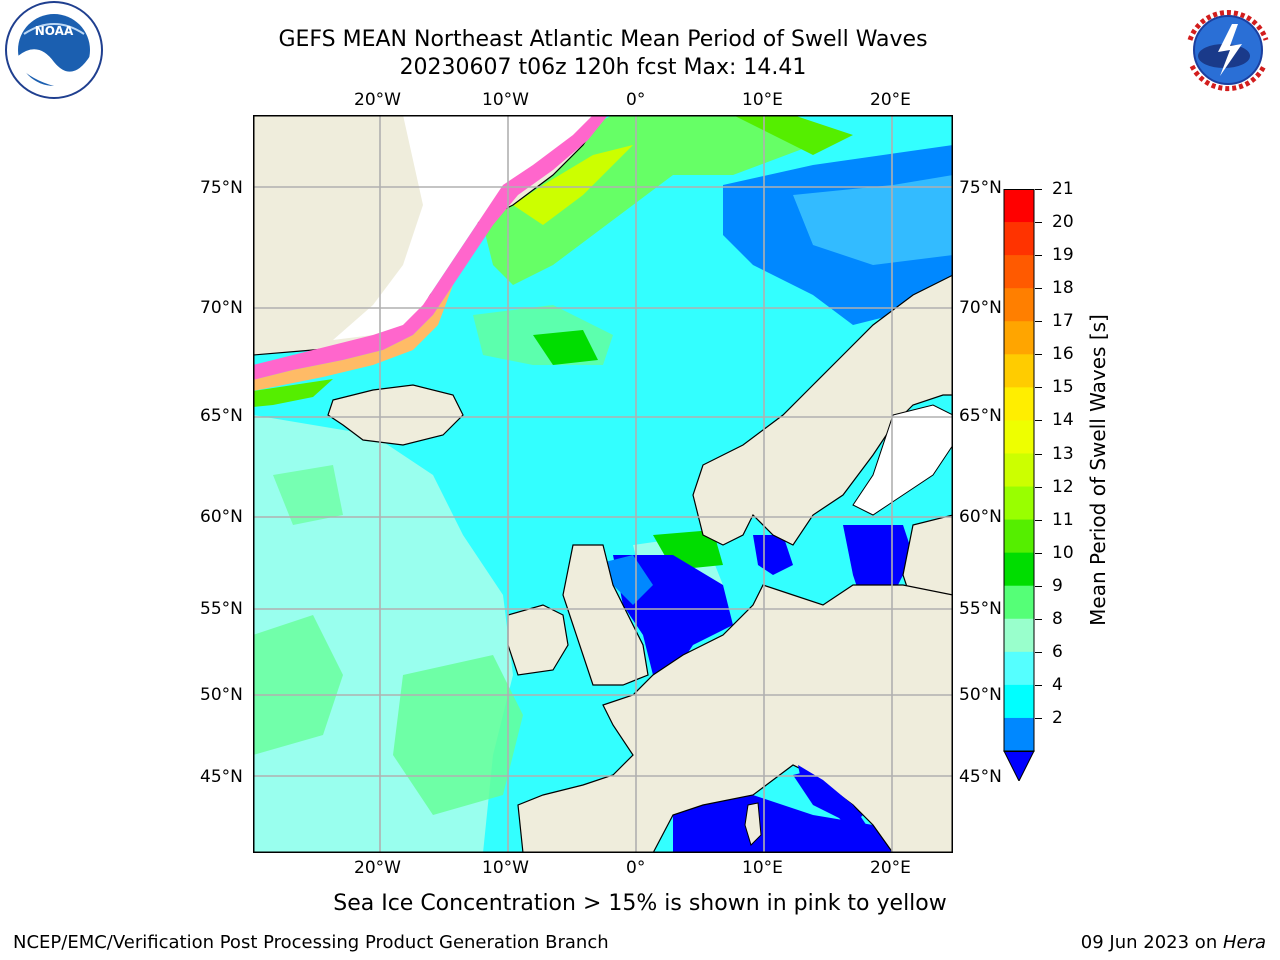 This screenshot has width=1280, height=960. I want to click on colorbar-tick-label: 20, so click(1063, 222).